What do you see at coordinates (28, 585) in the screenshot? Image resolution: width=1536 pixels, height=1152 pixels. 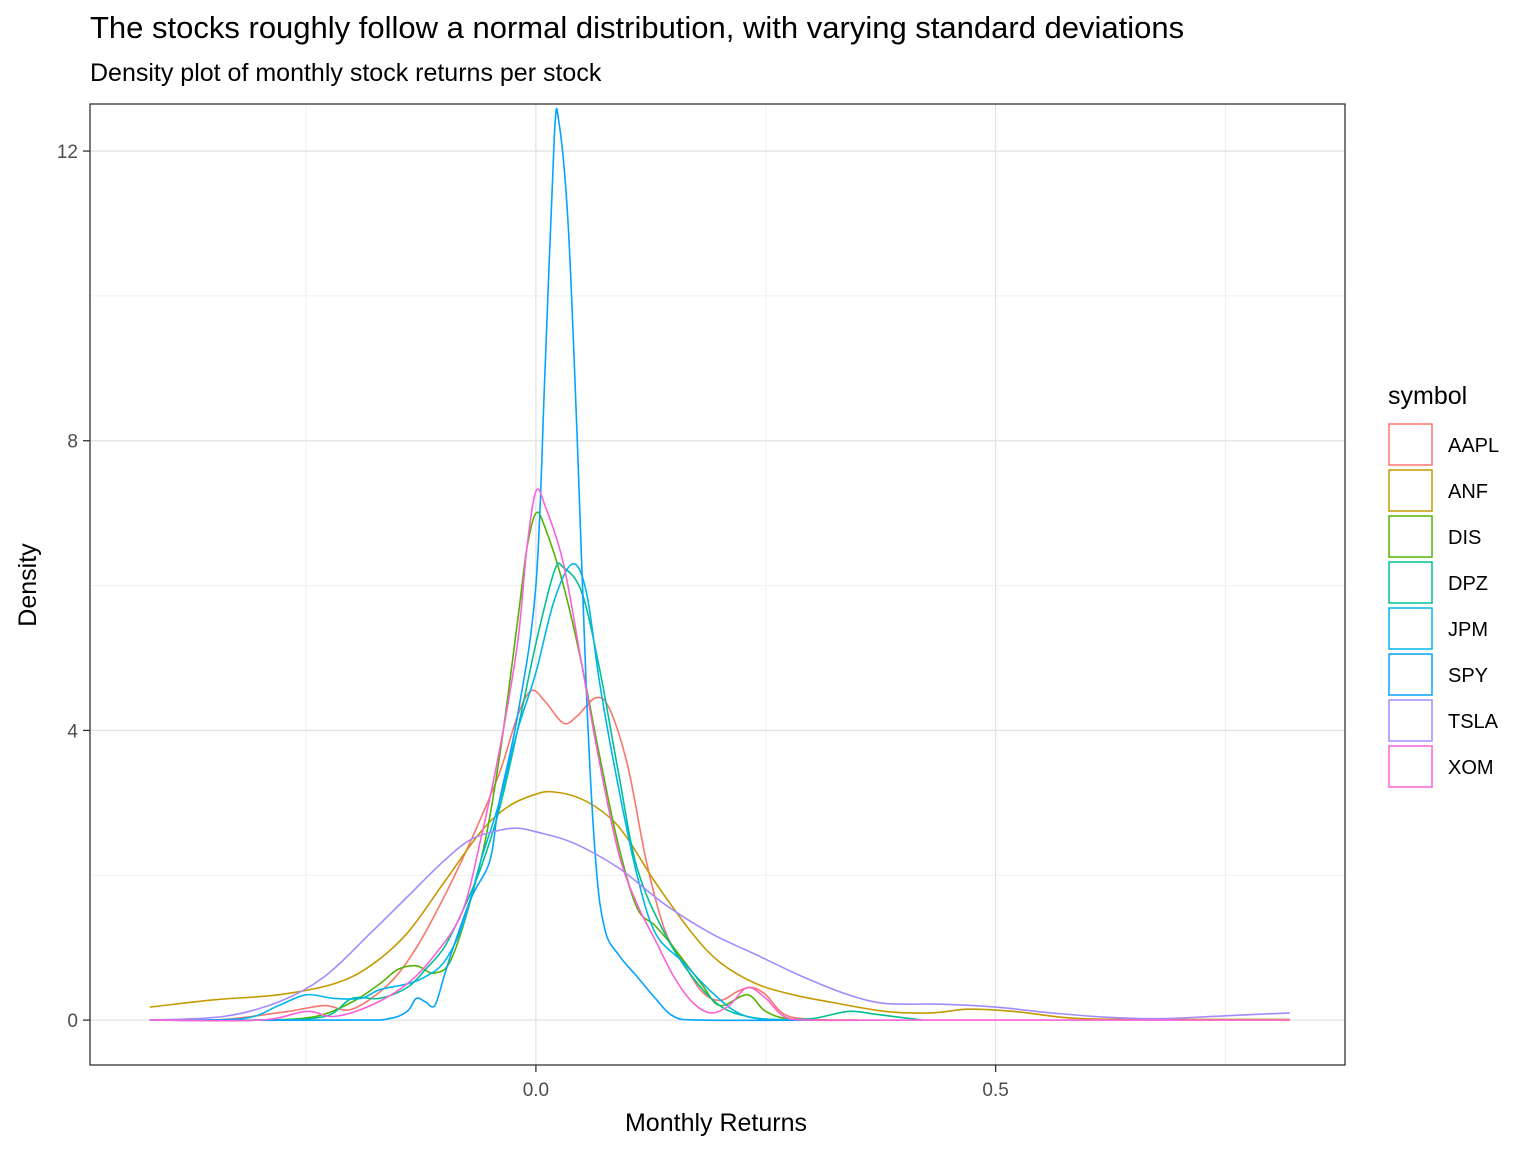 I see `y-axis-title: Density` at bounding box center [28, 585].